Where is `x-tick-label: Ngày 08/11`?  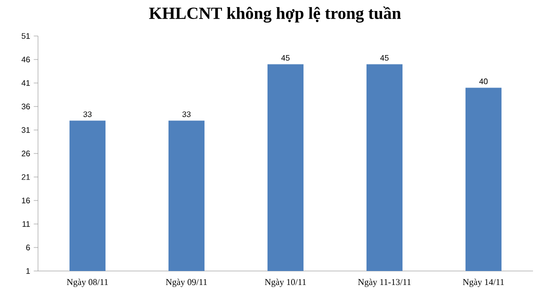
x-tick-label: Ngày 08/11 is located at coordinates (87, 282).